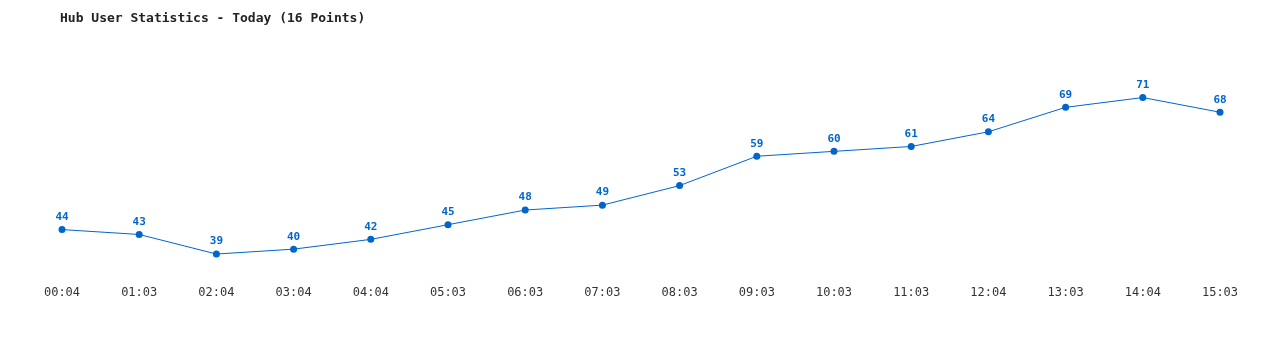  Describe the element at coordinates (139, 291) in the screenshot. I see `x-tick-label: 01:03` at that location.